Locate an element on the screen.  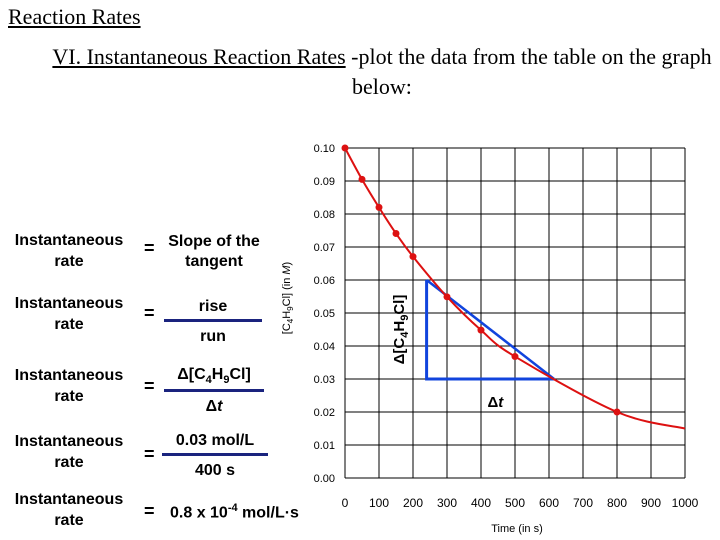
y-tick-label: 0.02 is located at coordinates (324, 413).